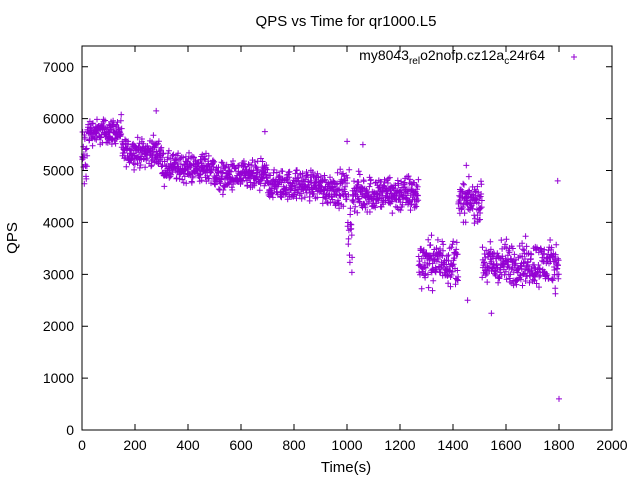 This screenshot has width=640, height=480. What do you see at coordinates (399, 445) in the screenshot?
I see `x-tick-label: 1200` at bounding box center [399, 445].